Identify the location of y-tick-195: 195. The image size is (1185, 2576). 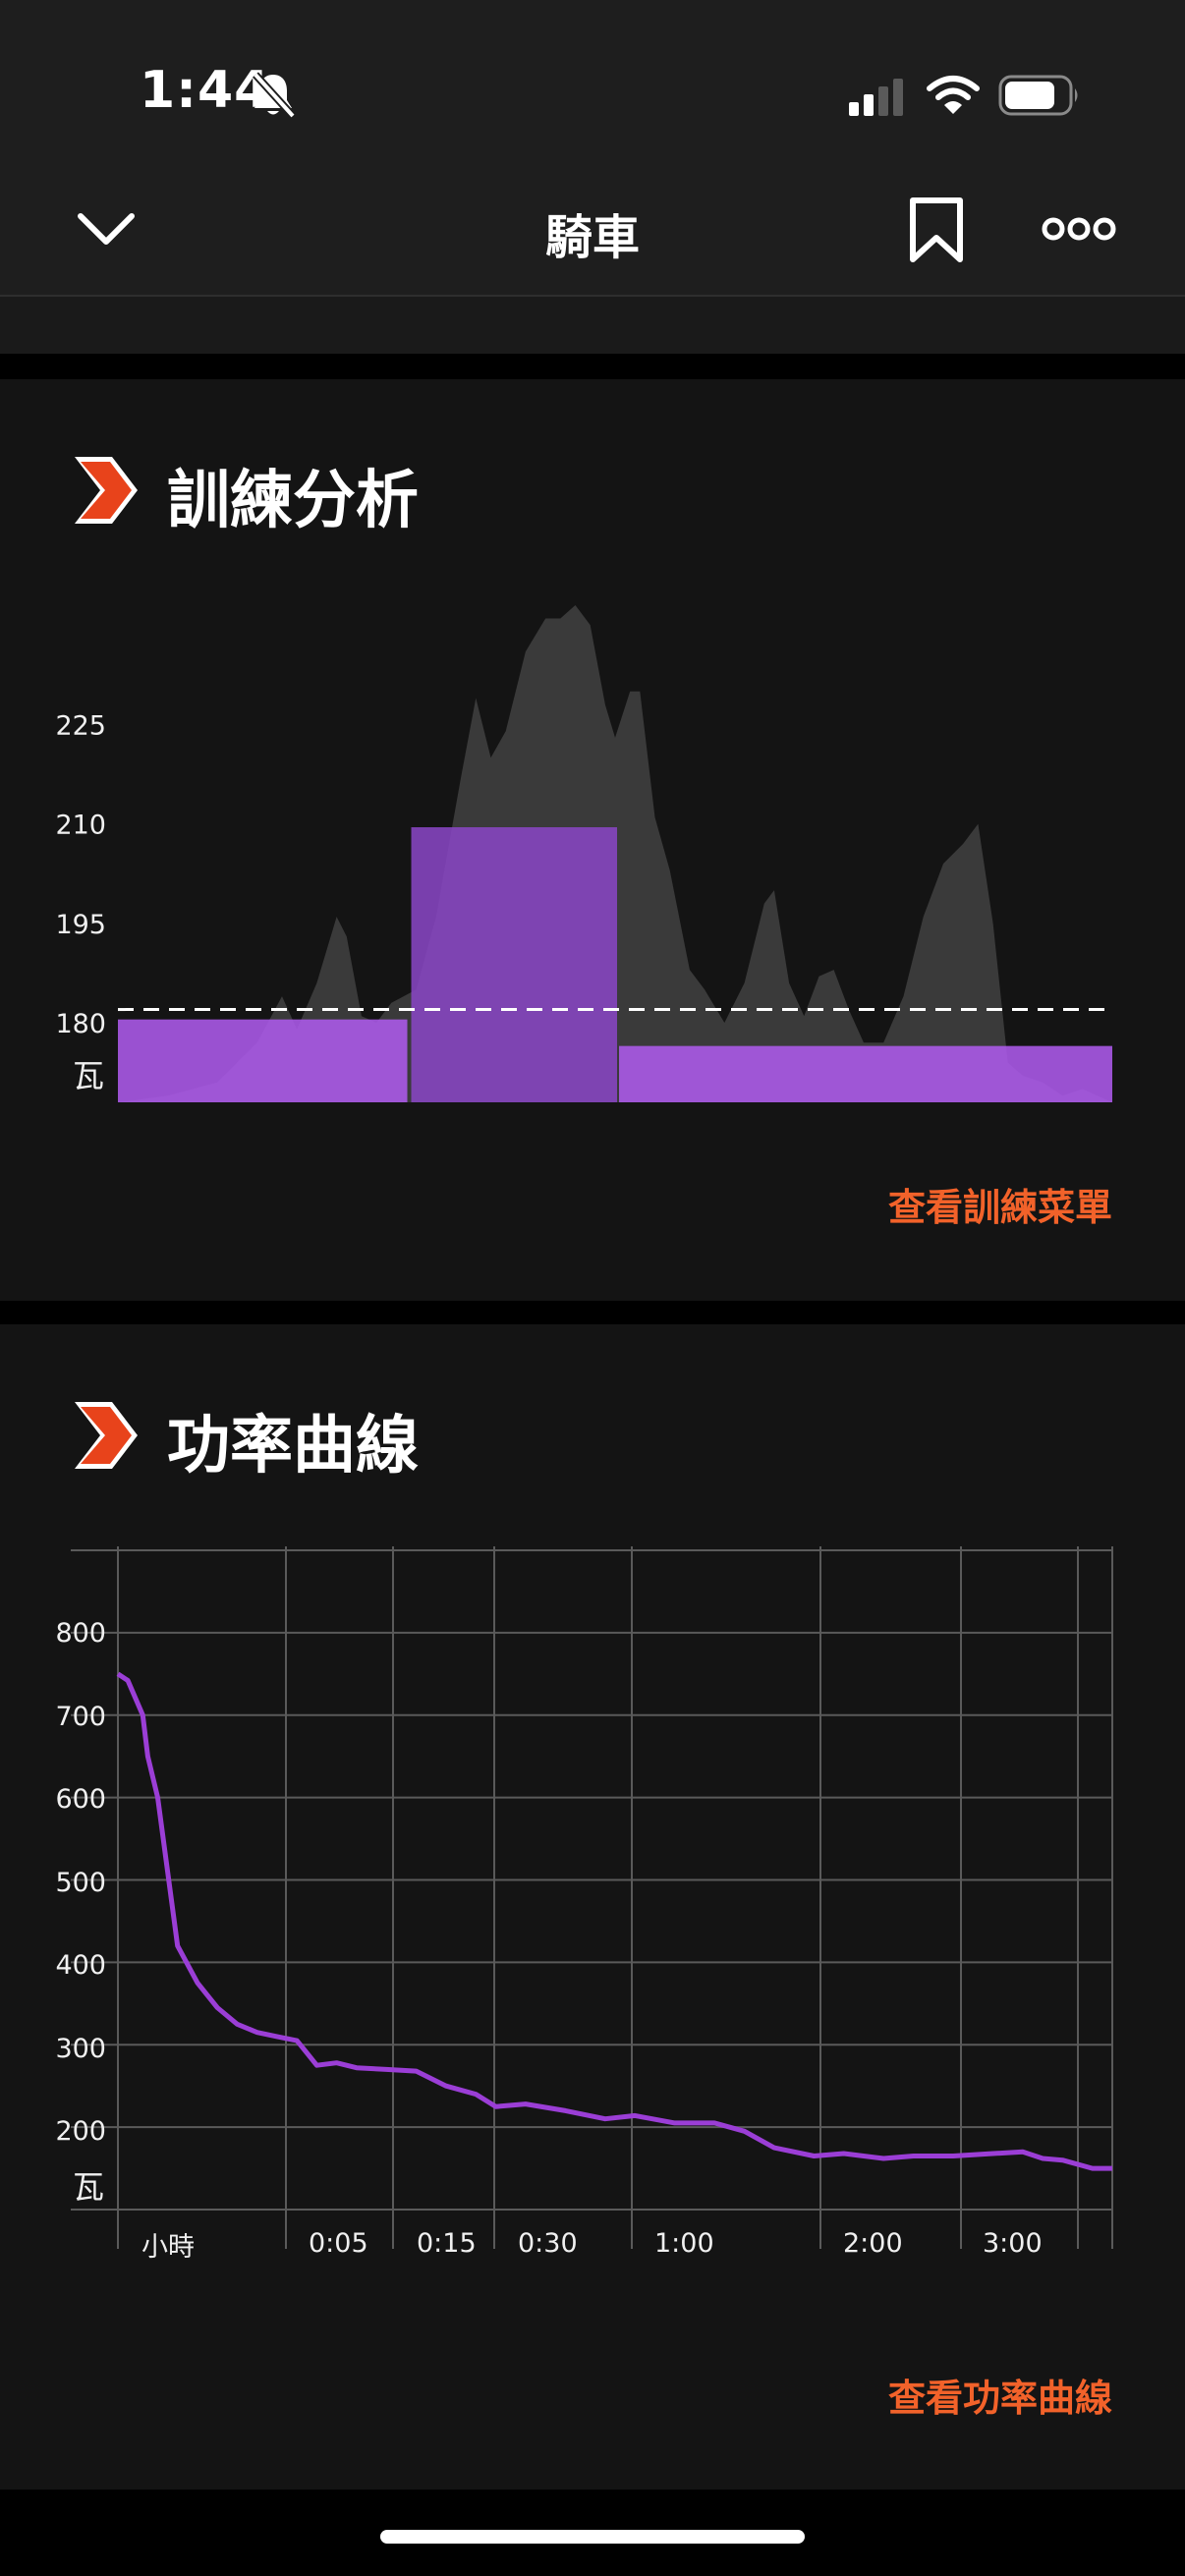
(81, 925).